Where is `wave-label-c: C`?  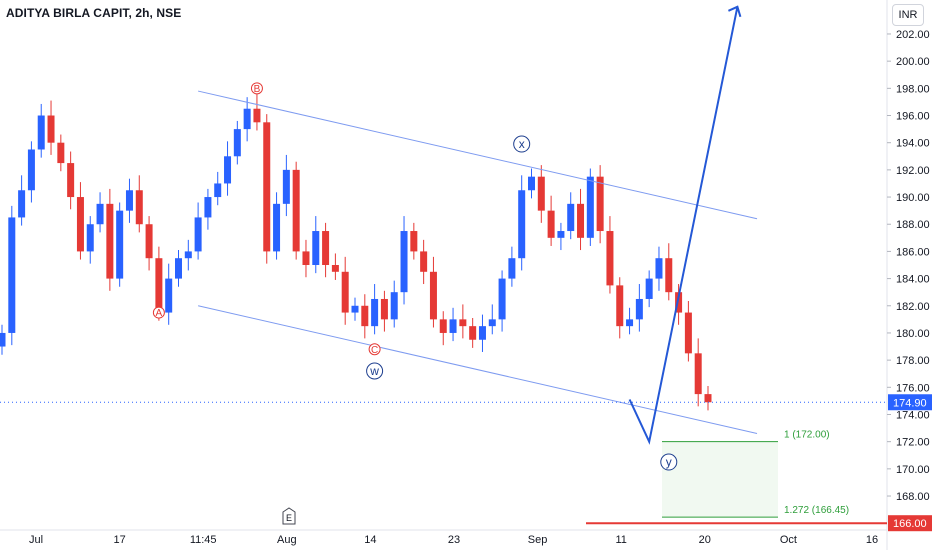
wave-label-c: C is located at coordinates (374, 350).